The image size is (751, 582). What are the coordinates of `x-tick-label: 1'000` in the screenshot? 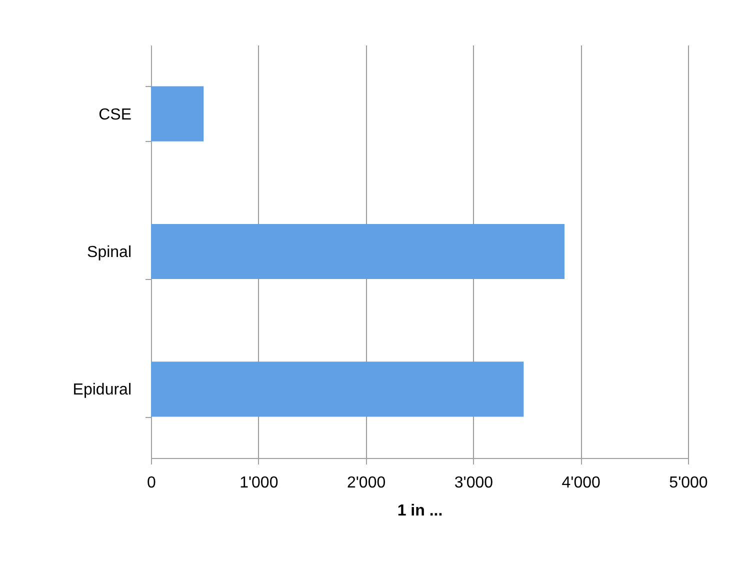 It's located at (259, 483).